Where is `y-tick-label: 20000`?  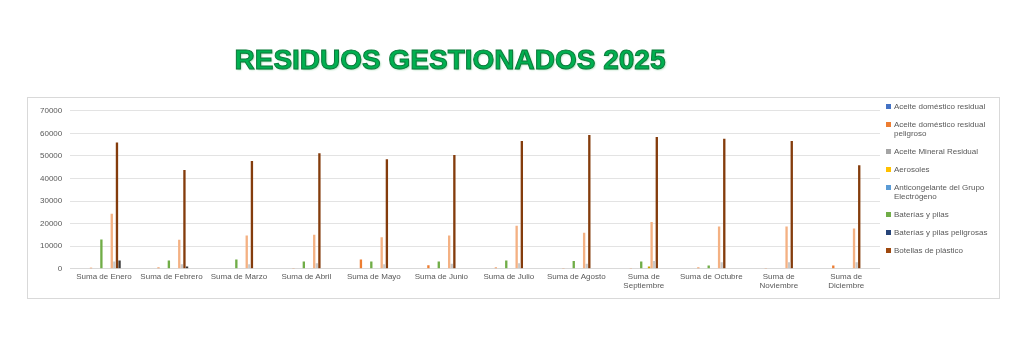
y-tick-label: 20000 is located at coordinates (51, 223).